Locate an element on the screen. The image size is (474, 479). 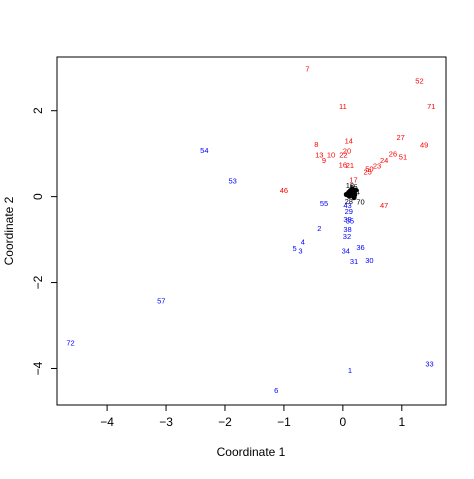
y-tick-label: 2 is located at coordinates (38, 110).